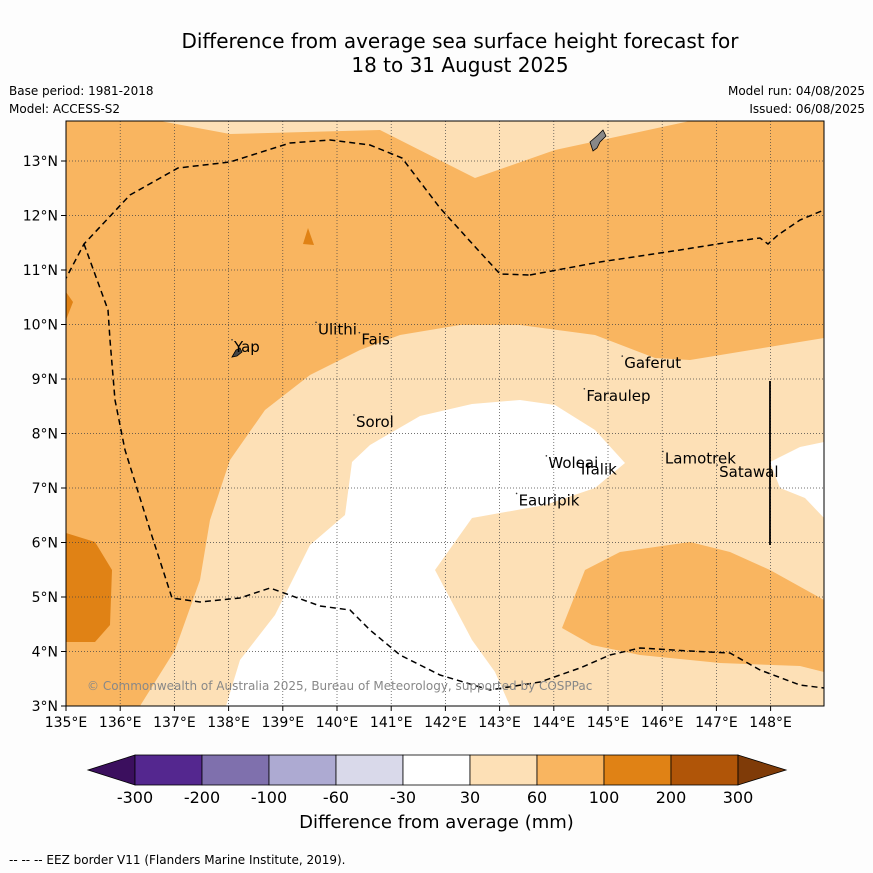 The width and height of the screenshot is (873, 873). What do you see at coordinates (65, 109) in the screenshot?
I see `model-name: Model: ACCESS-S2` at bounding box center [65, 109].